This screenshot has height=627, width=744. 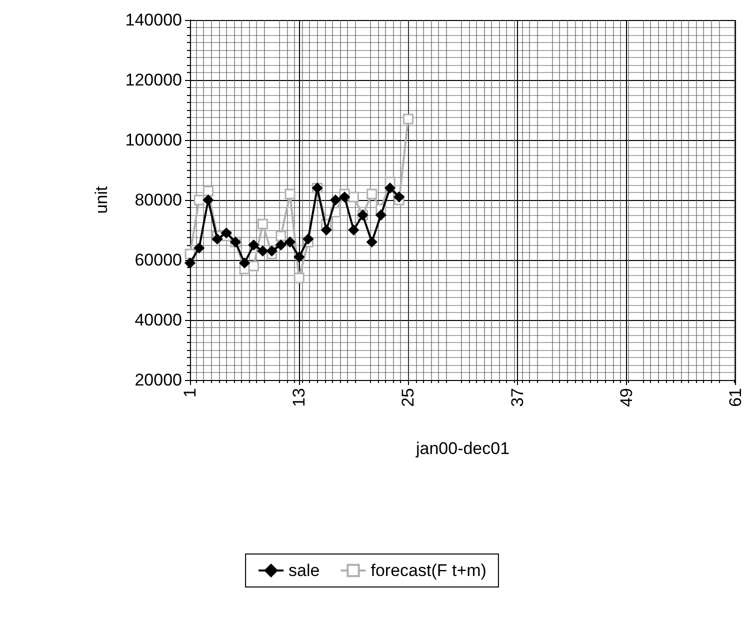 I want to click on x-tick-label: 37, so click(x=517, y=397).